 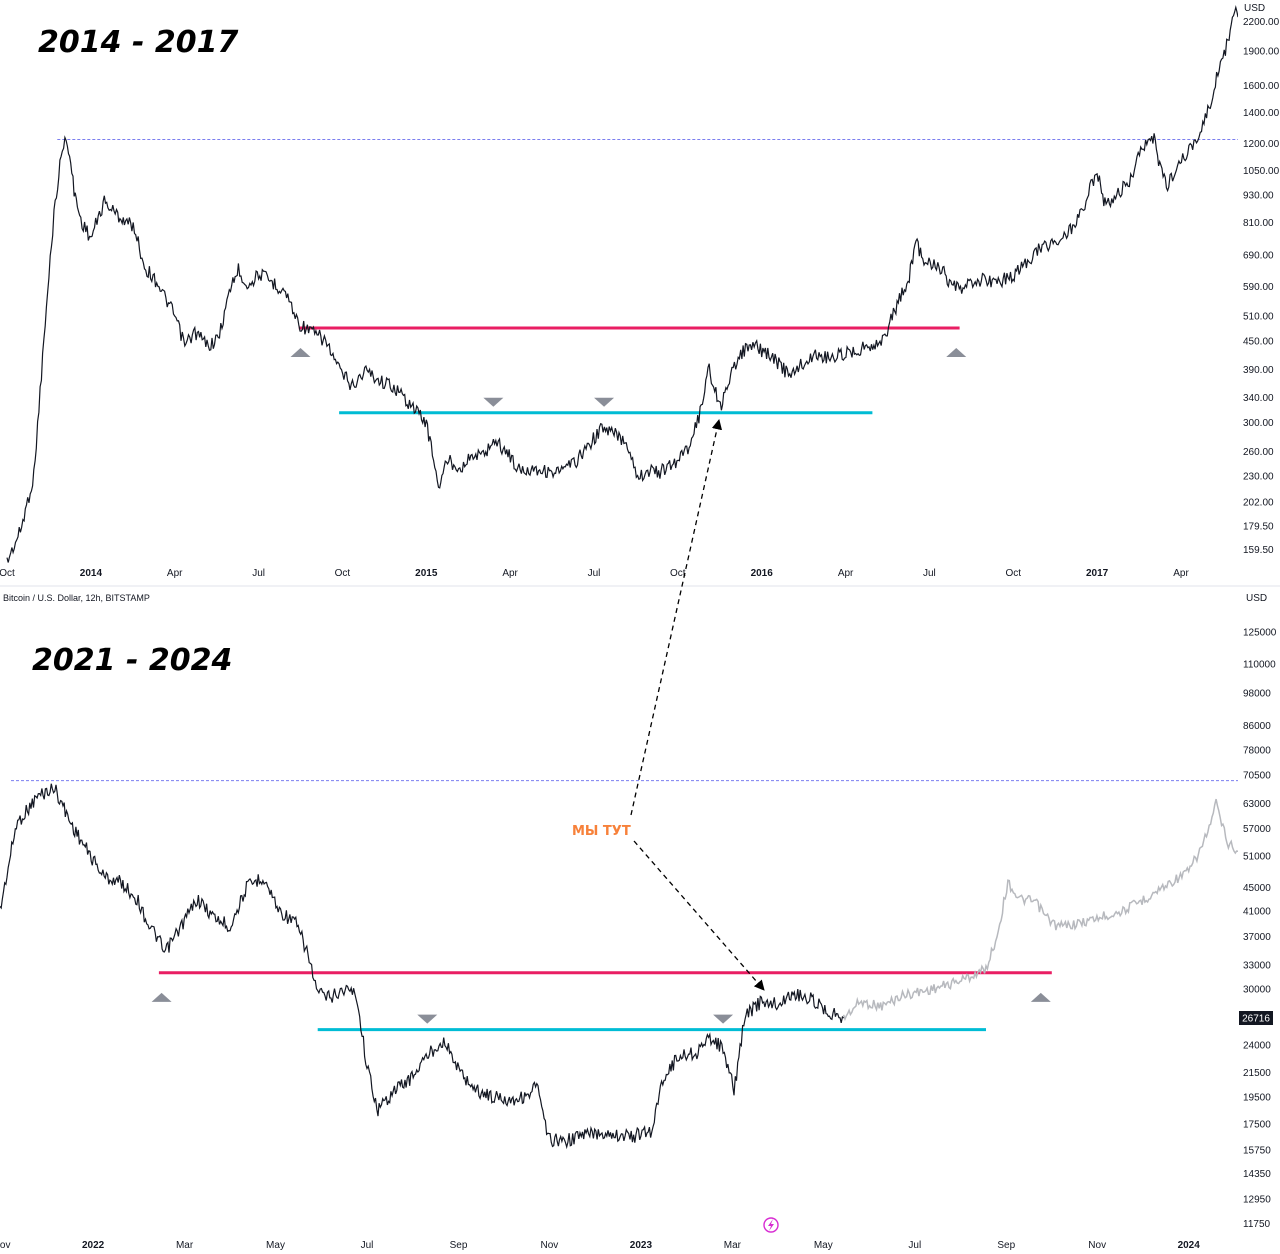 I want to click on y-tick-label: 51000, so click(x=1257, y=857).